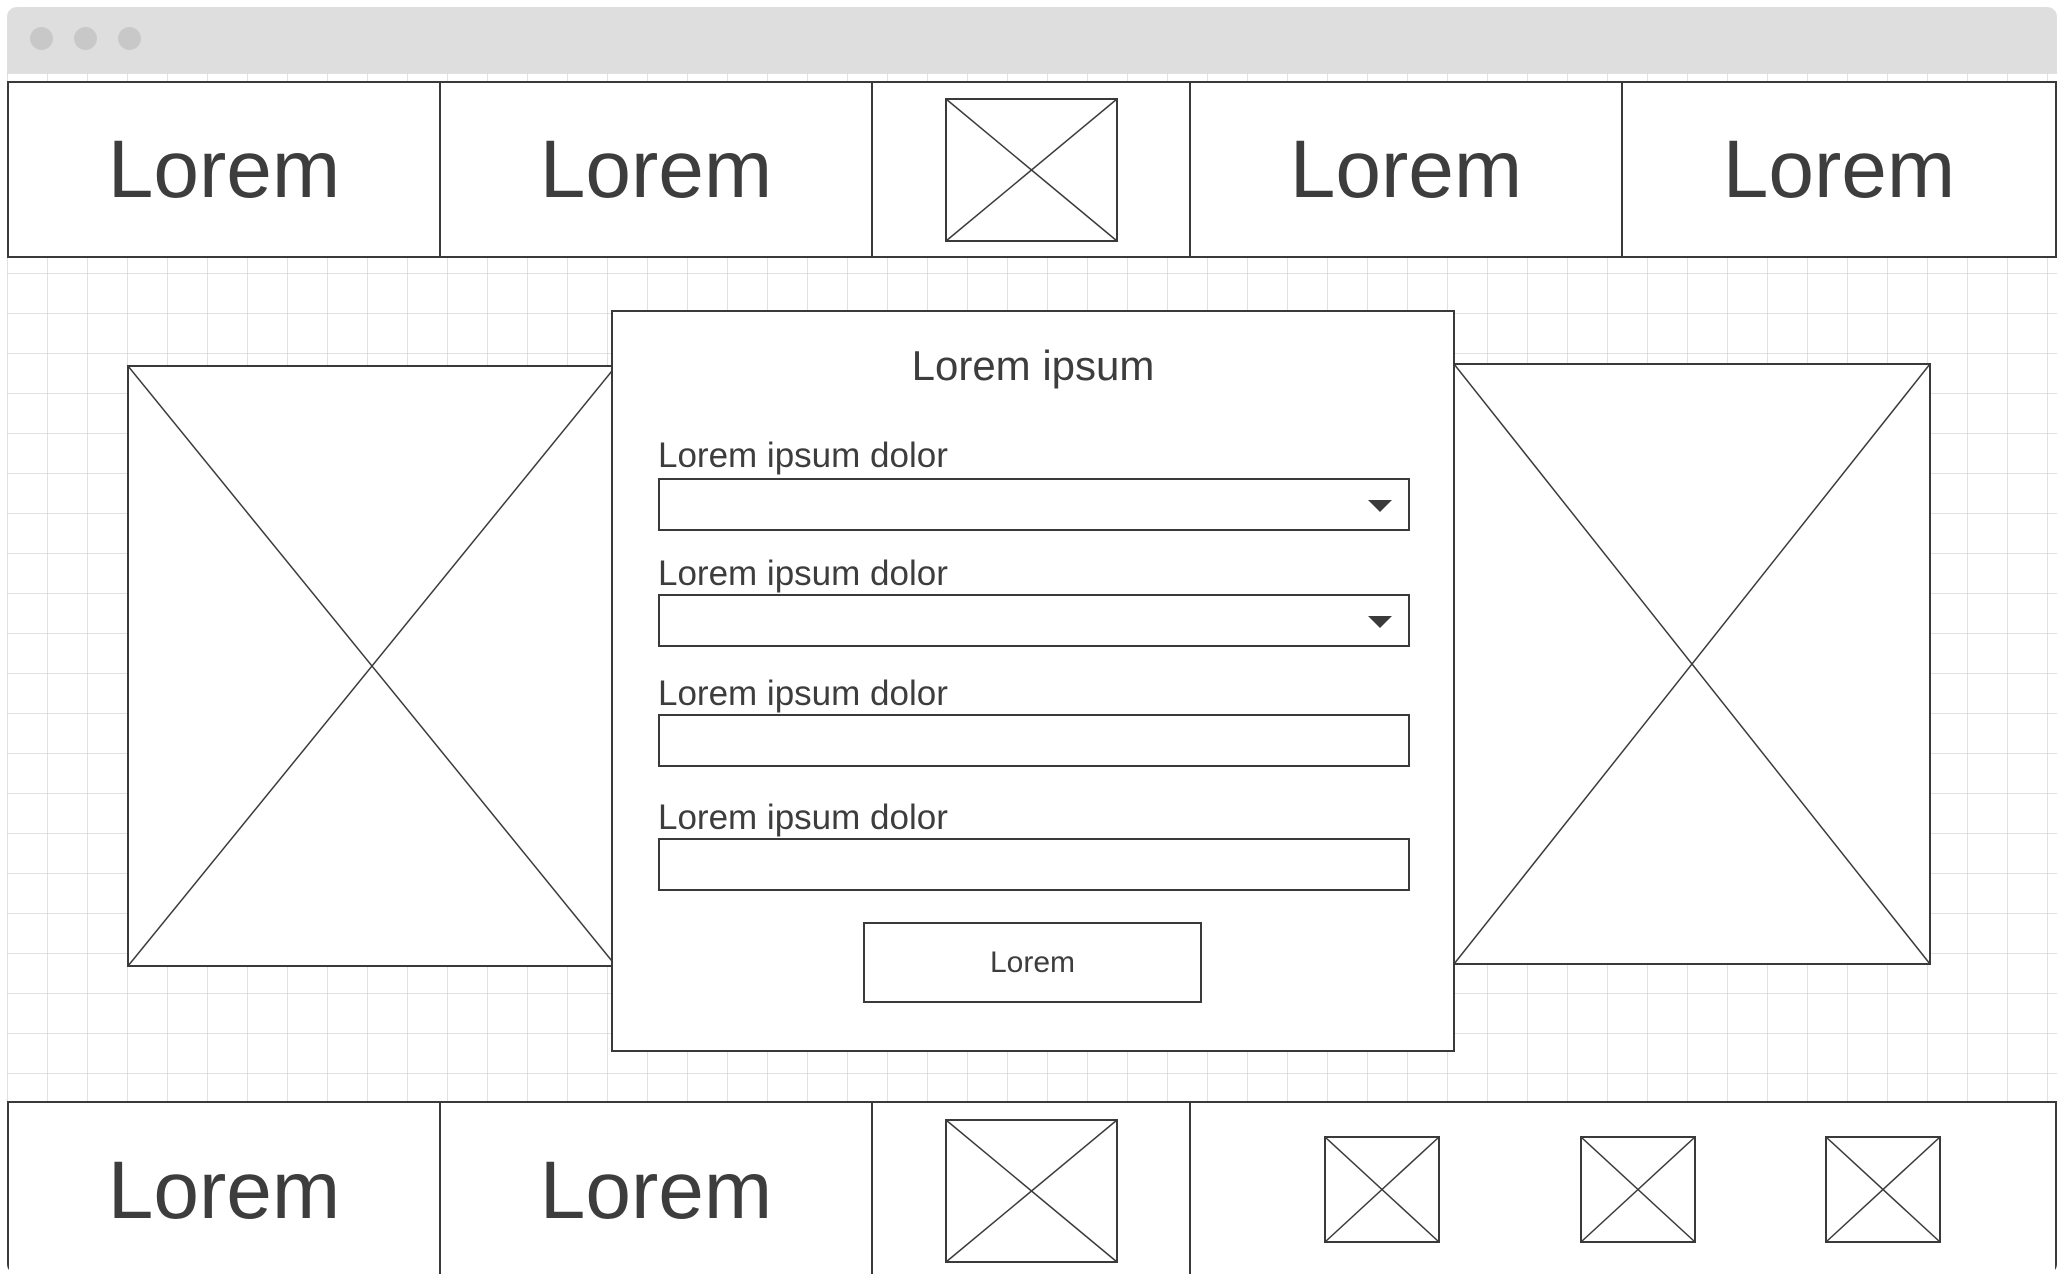  I want to click on footer-nav: Lorem Lorem, so click(1032, 1187).